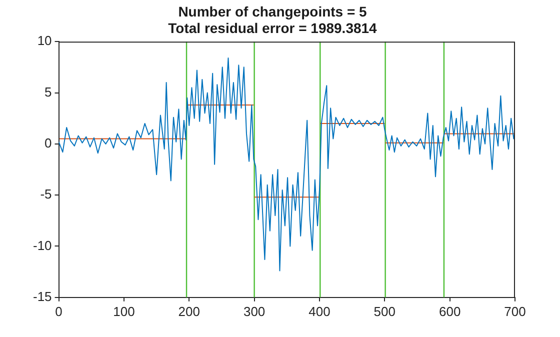 This screenshot has height=337, width=560. Describe the element at coordinates (273, 11) in the screenshot. I see `chart-title: Number of changepoints = 5` at that location.